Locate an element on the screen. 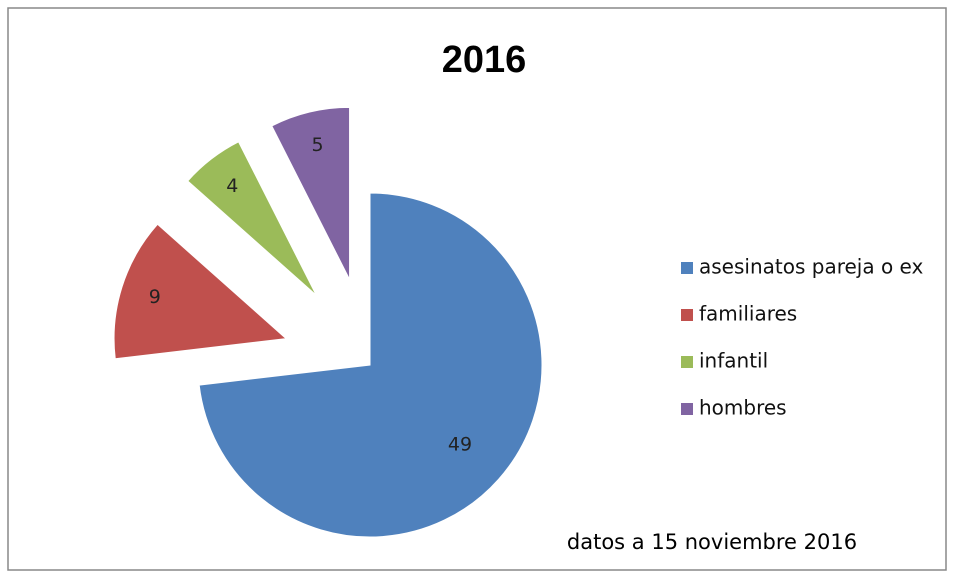 Image resolution: width=955 pixels, height=578 pixels. data-label: 4 is located at coordinates (232, 186).